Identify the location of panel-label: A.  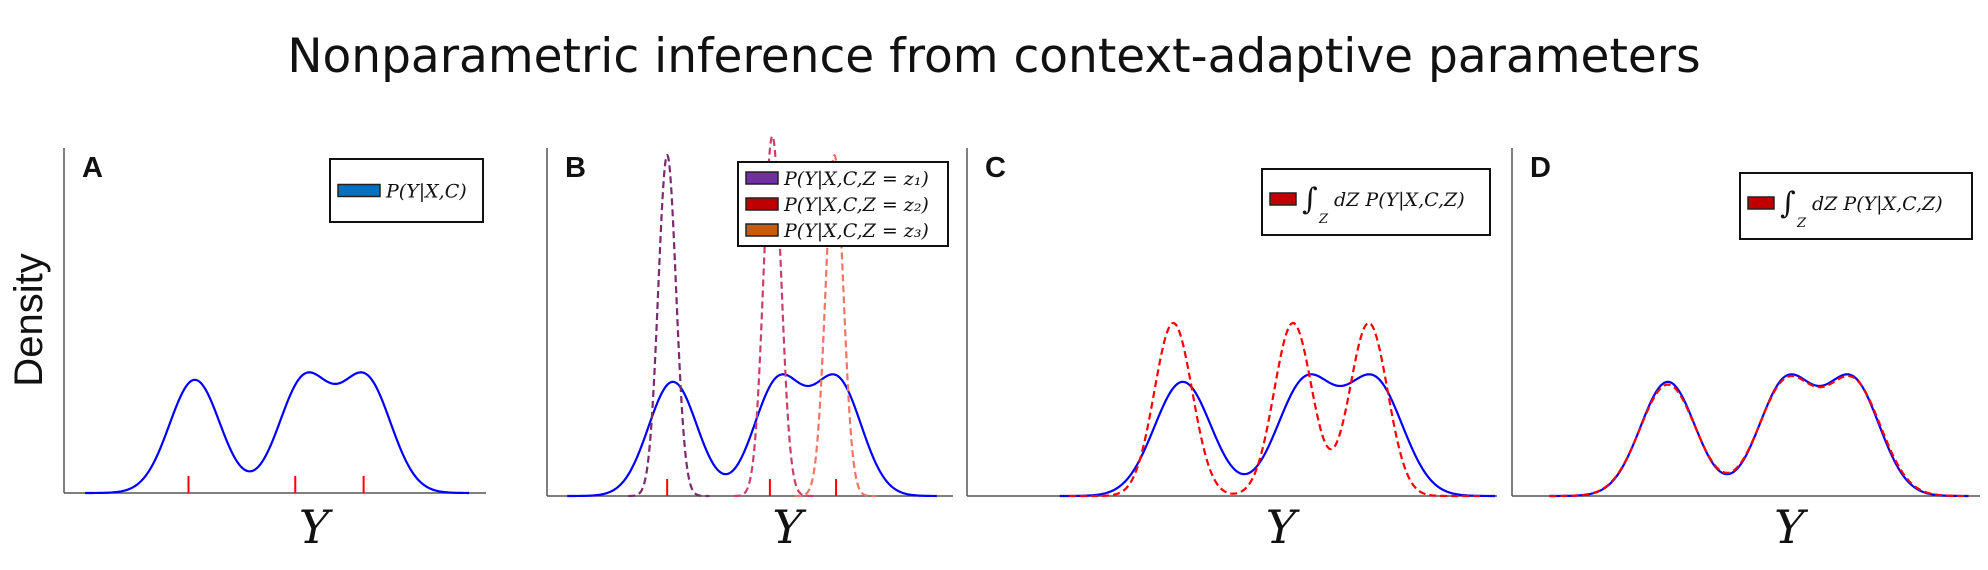
(92, 168).